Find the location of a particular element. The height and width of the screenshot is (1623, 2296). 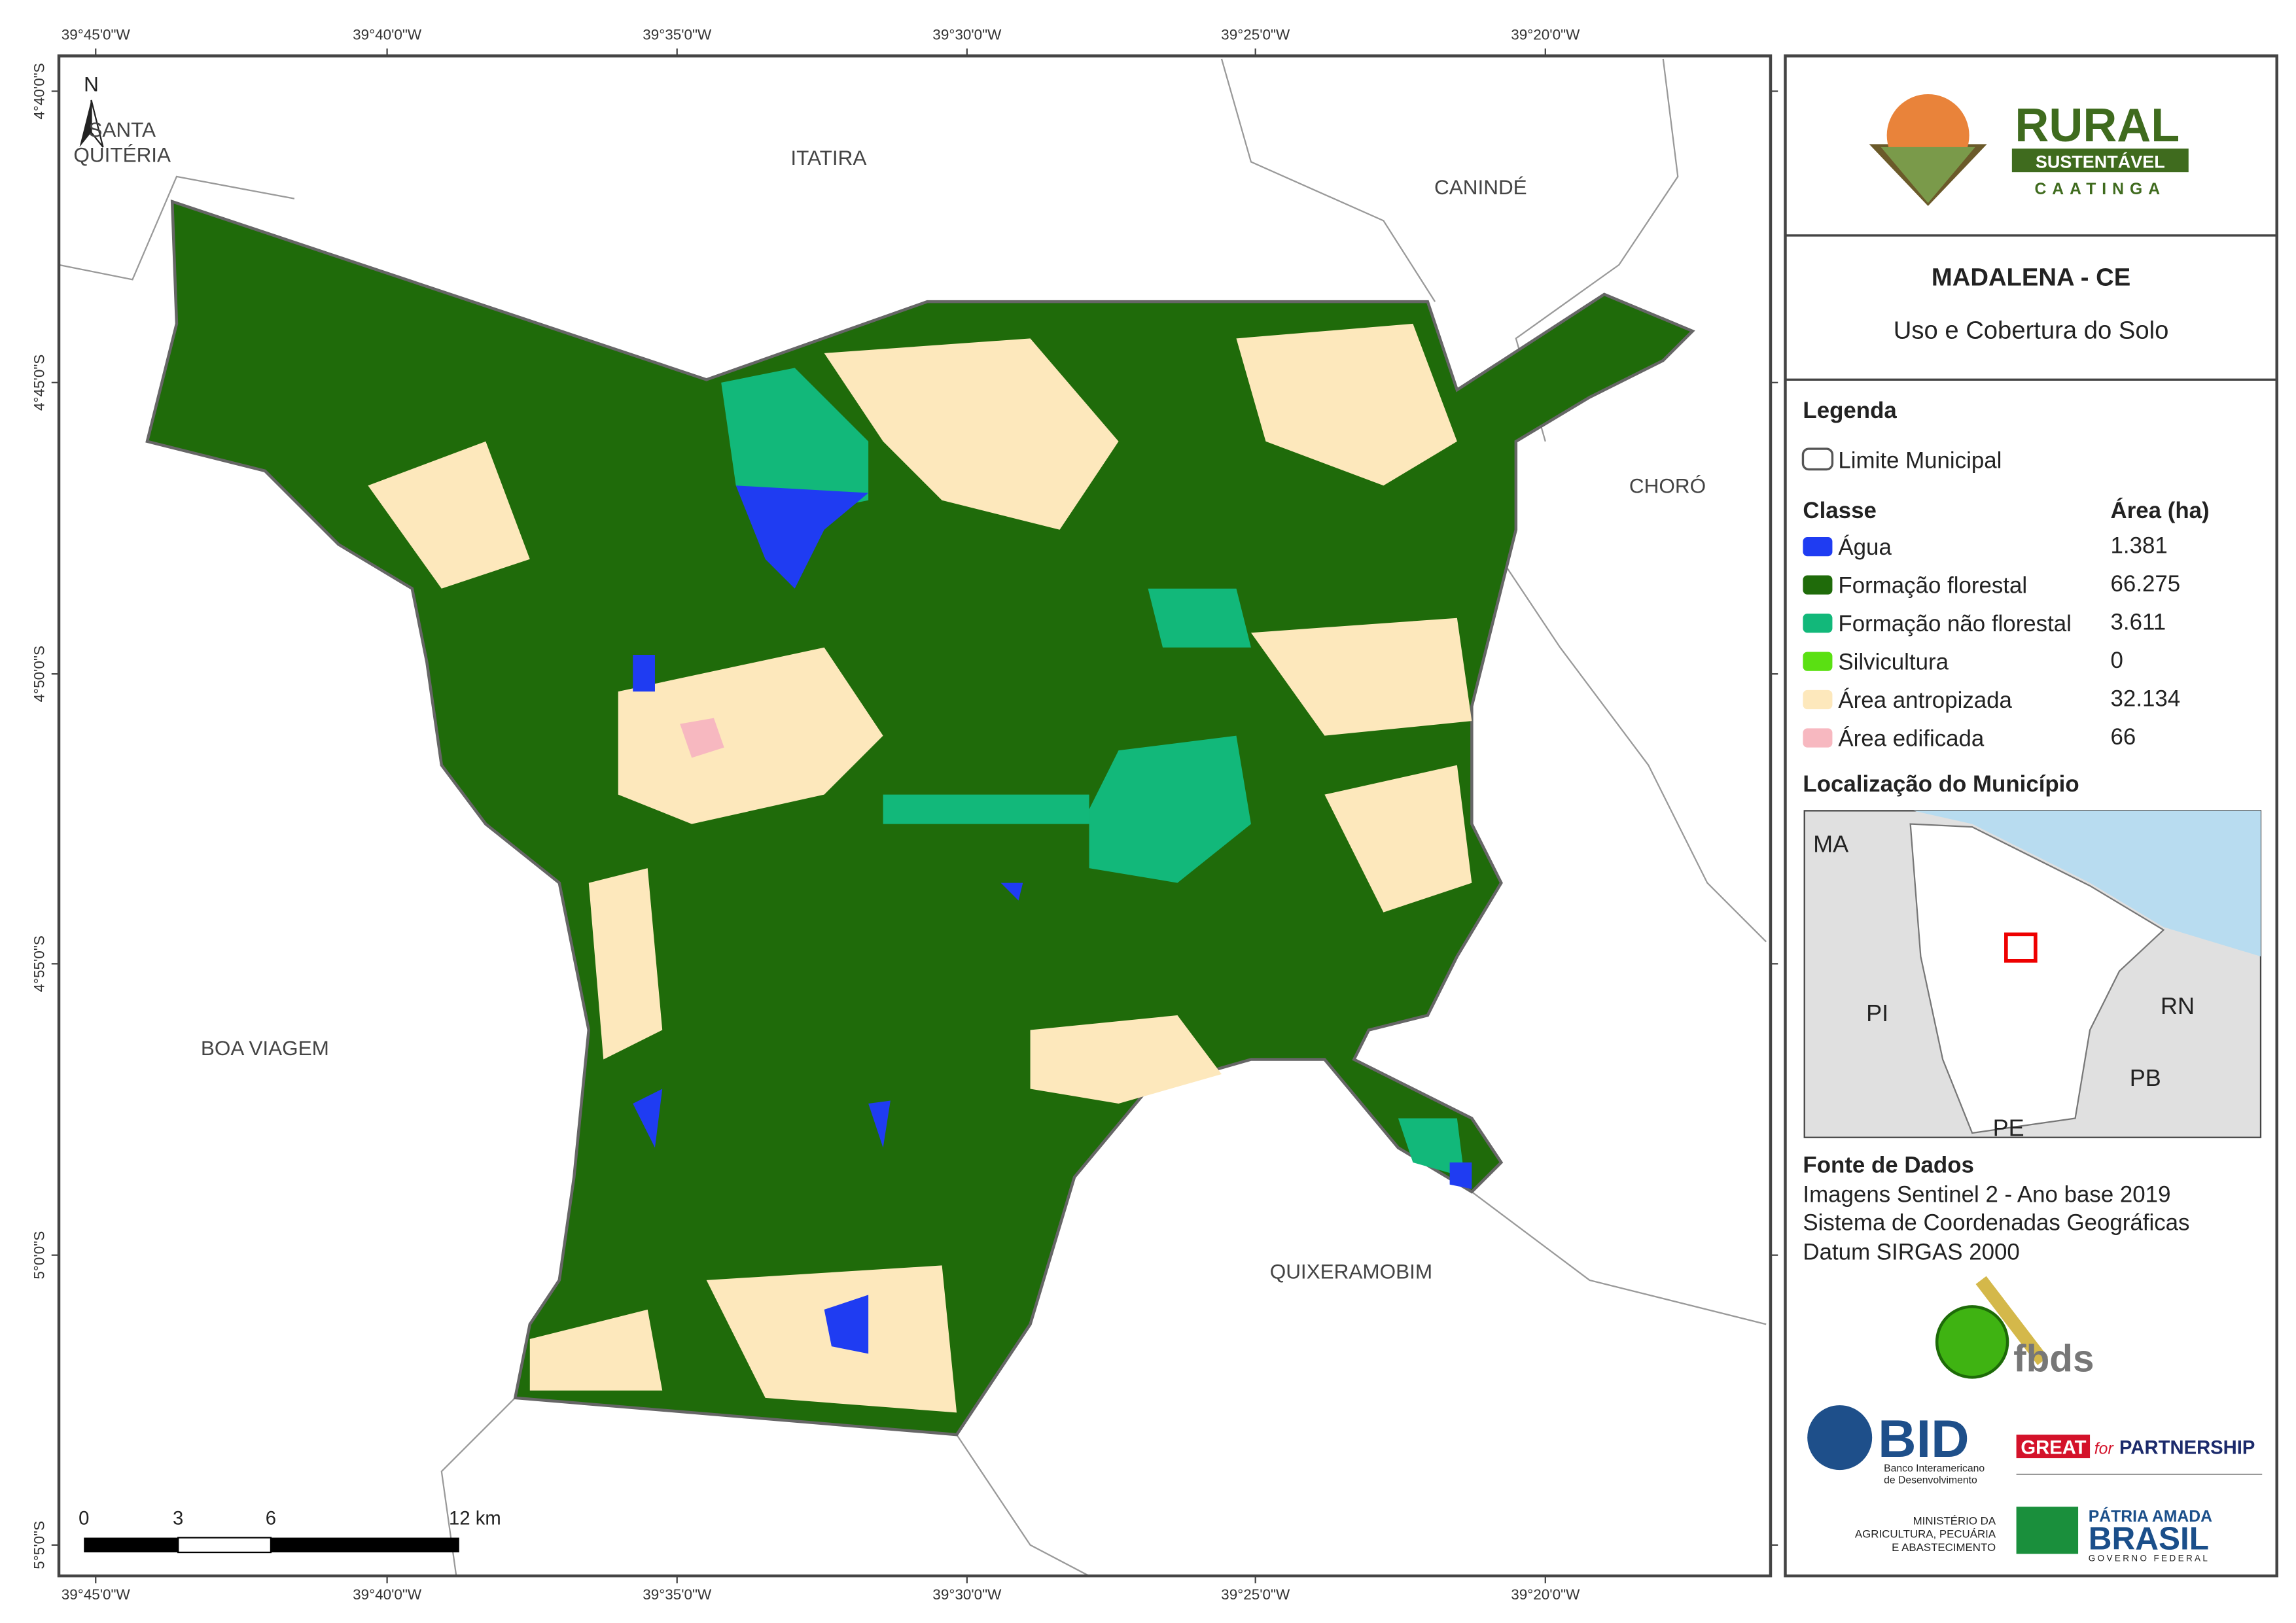

neighbor-label: SANTA is located at coordinates (122, 130).